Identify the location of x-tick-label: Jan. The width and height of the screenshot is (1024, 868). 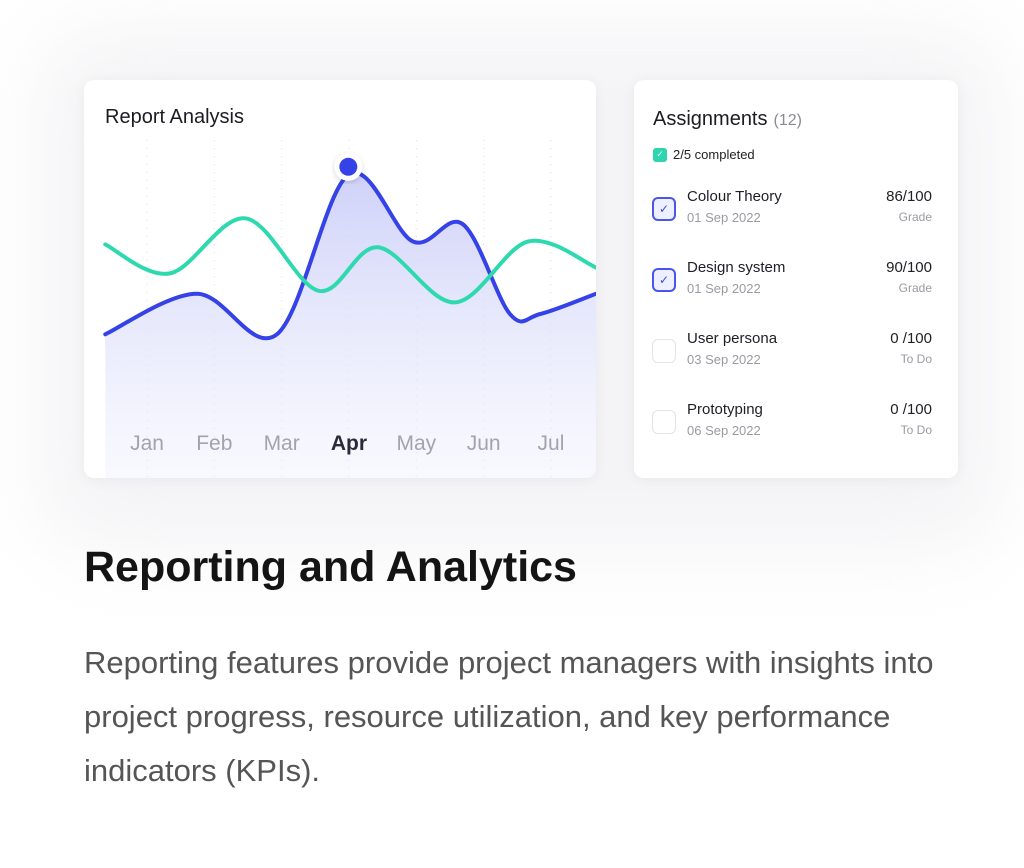
(147, 443).